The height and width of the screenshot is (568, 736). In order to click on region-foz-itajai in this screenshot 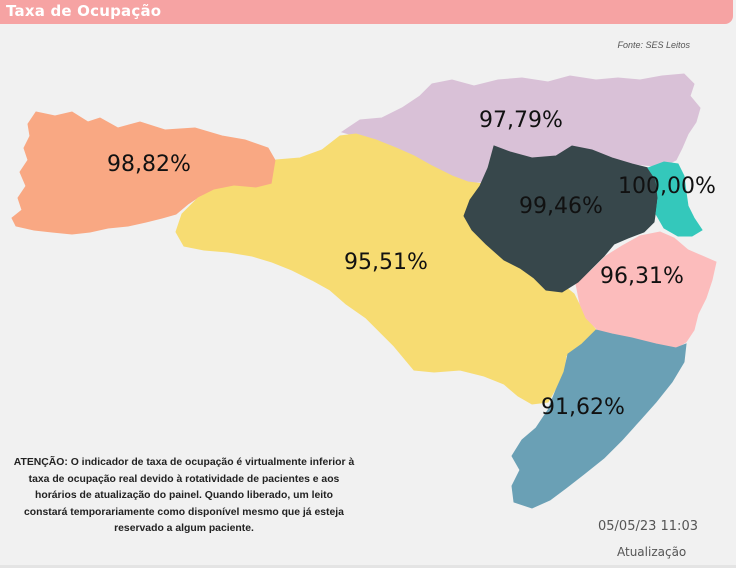, I will do `click(675, 199)`.